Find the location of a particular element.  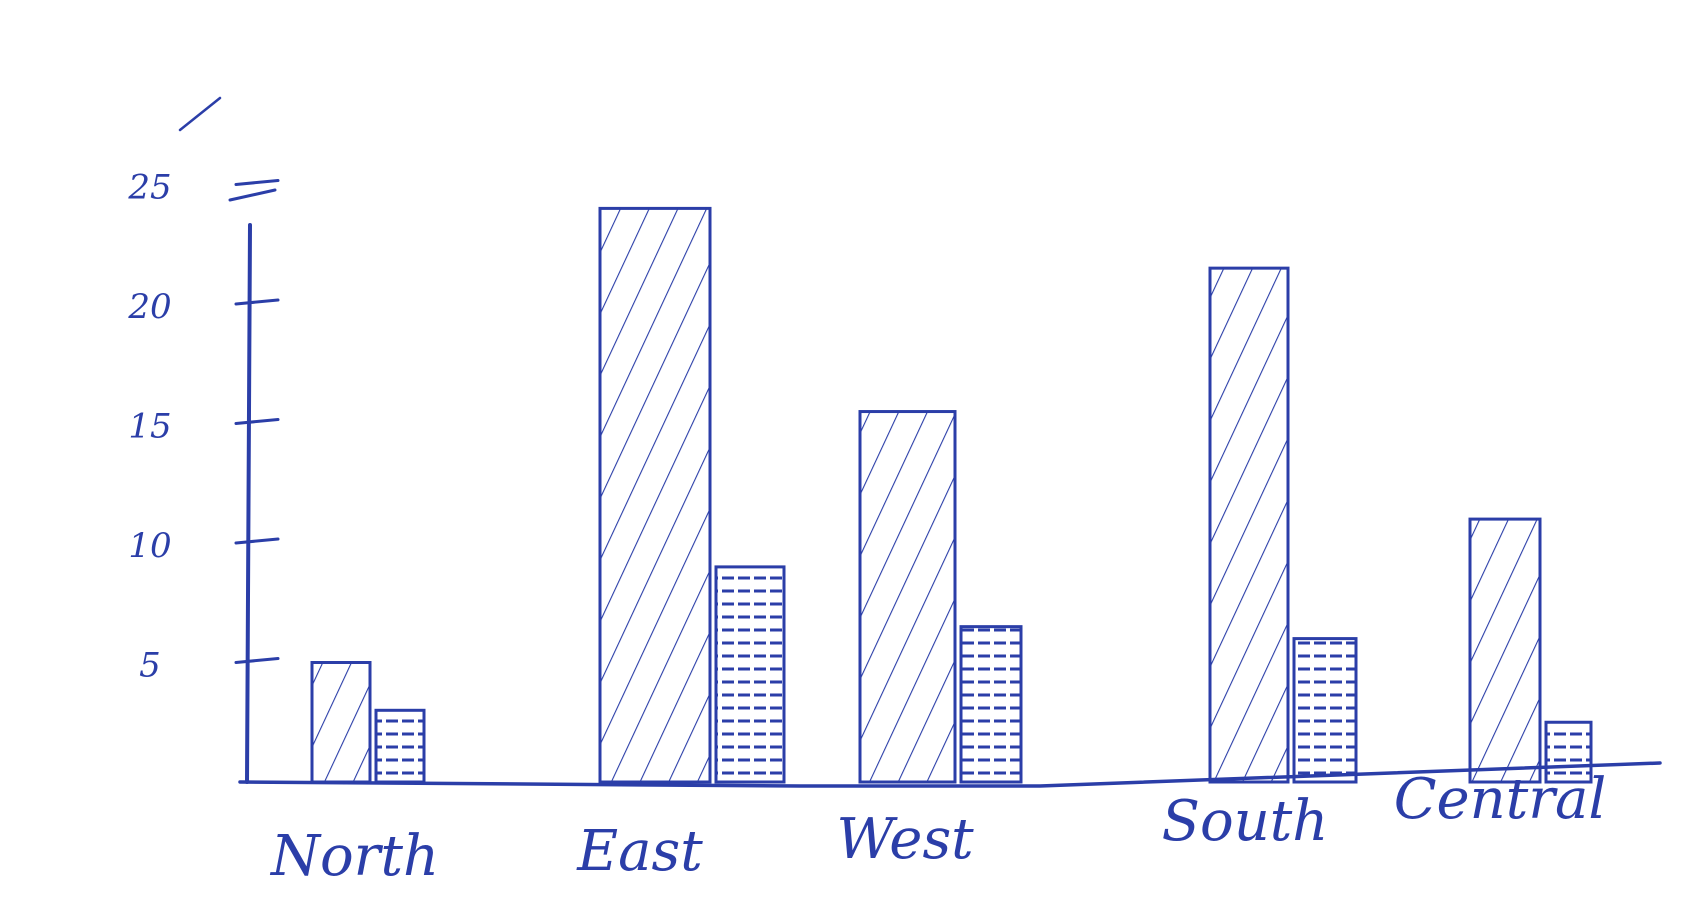

axis-top-tick-stroke is located at coordinates (252, 195).